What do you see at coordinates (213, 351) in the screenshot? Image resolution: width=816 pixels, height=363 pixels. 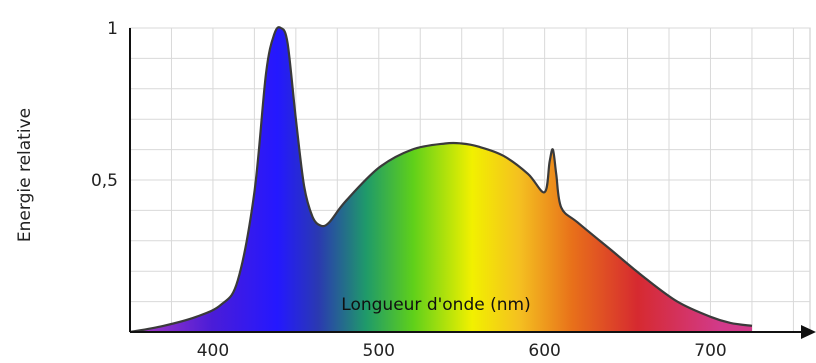 I see `x-tick-label: 400` at bounding box center [213, 351].